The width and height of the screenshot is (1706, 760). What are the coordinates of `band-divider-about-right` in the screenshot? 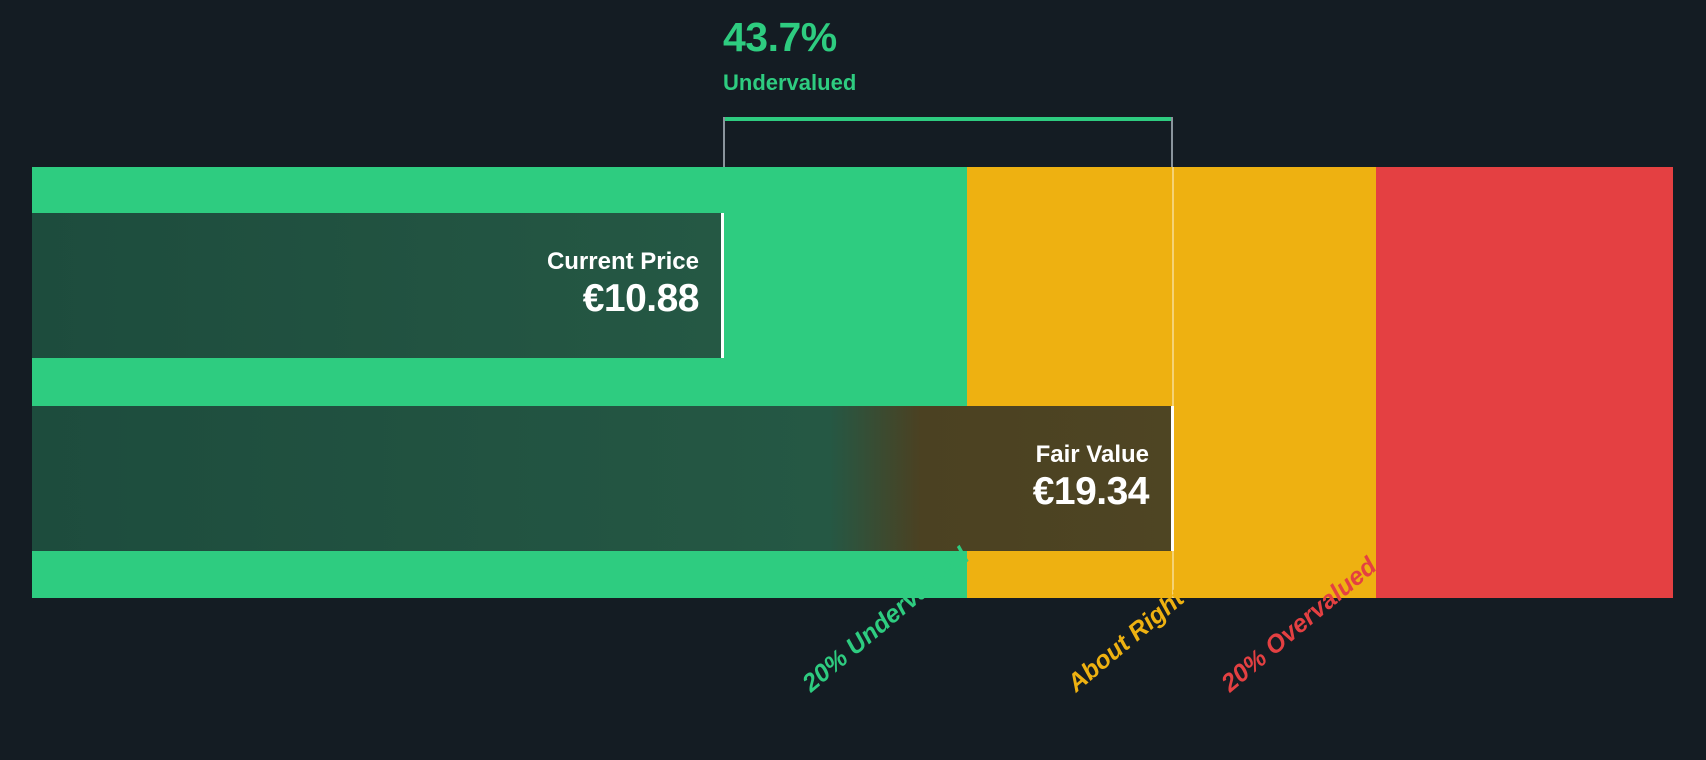 It's located at (1173, 382).